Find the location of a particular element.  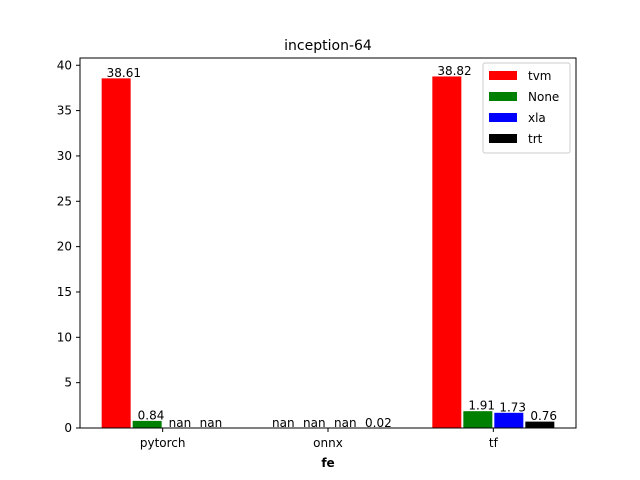

value-label: 1.73 is located at coordinates (512, 407).